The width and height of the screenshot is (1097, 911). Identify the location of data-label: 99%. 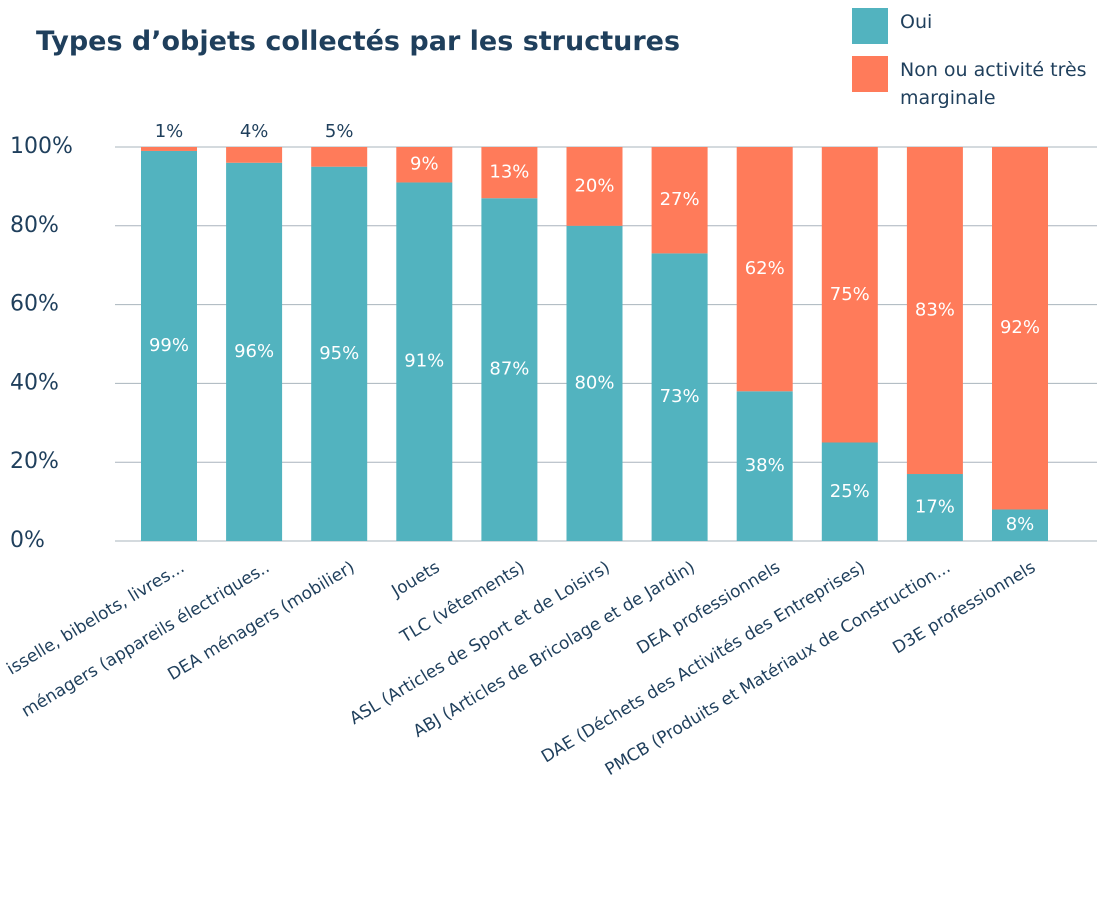
(169, 345).